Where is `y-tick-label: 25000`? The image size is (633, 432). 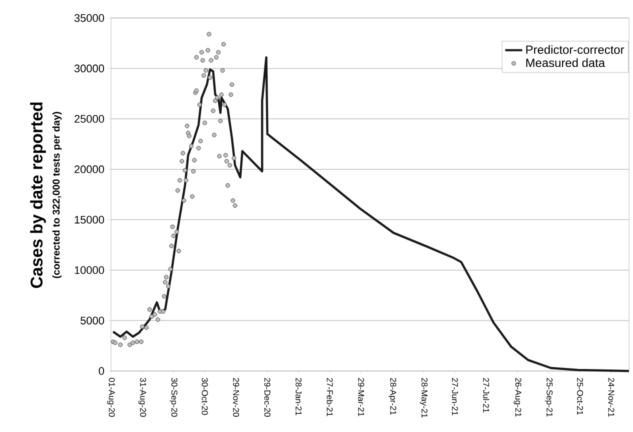
y-tick-label: 25000 is located at coordinates (89, 118).